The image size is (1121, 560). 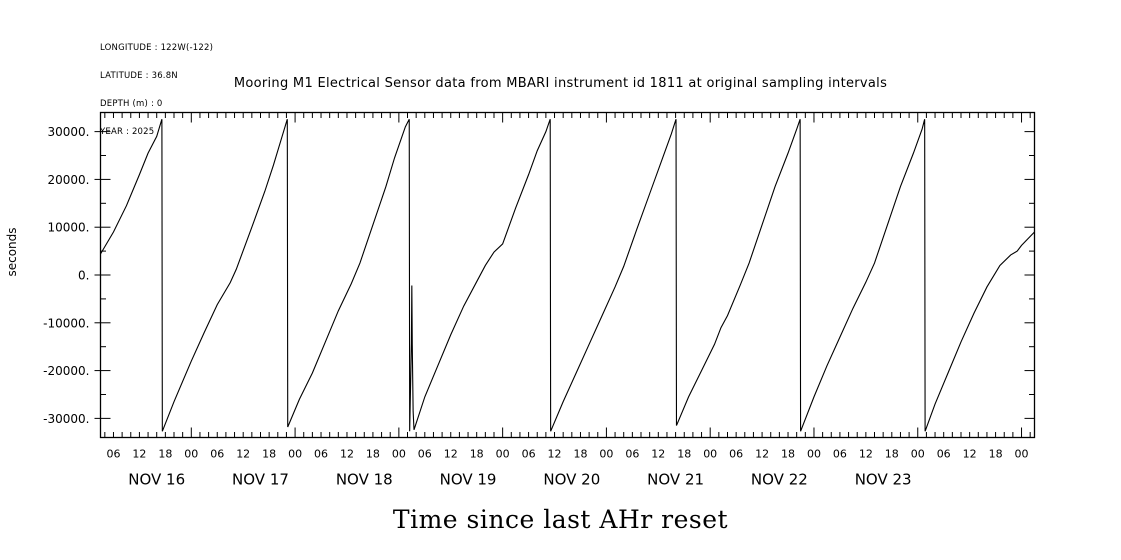 I want to click on metadata-latitude: LATITUDE : 36.8N, so click(x=139, y=76).